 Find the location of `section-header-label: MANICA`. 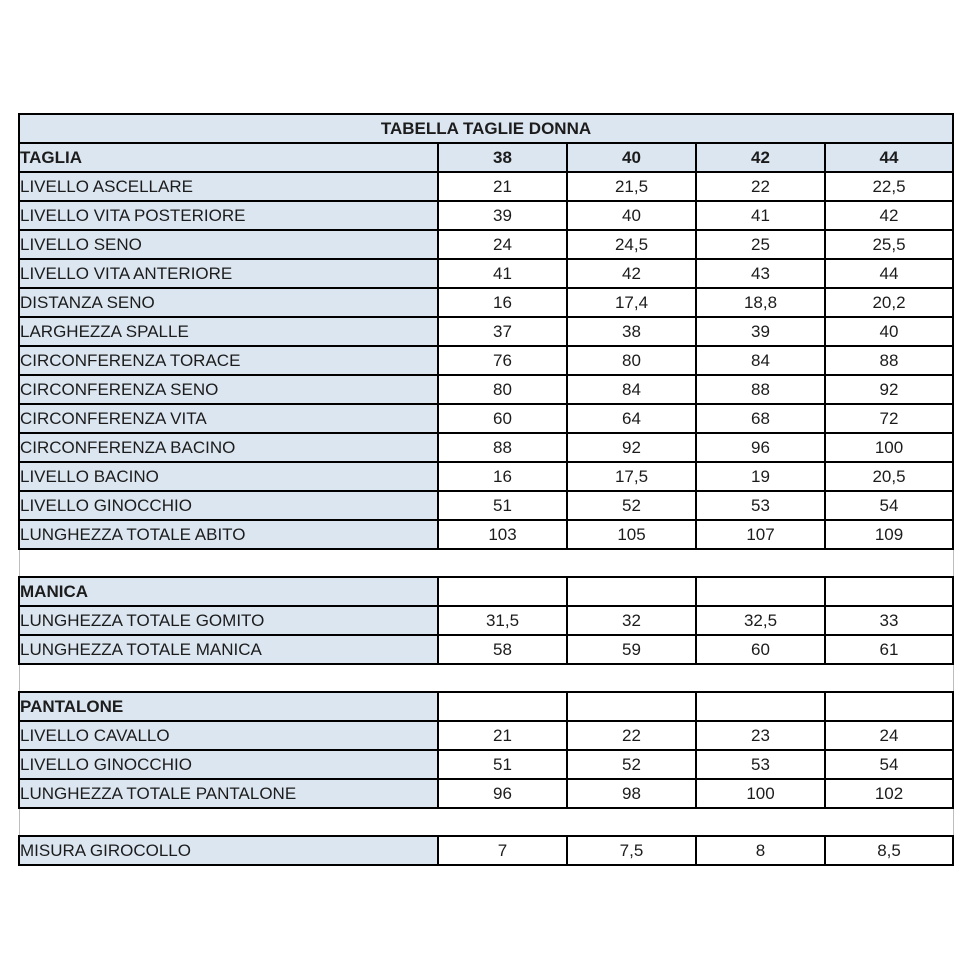

section-header-label: MANICA is located at coordinates (228, 591).